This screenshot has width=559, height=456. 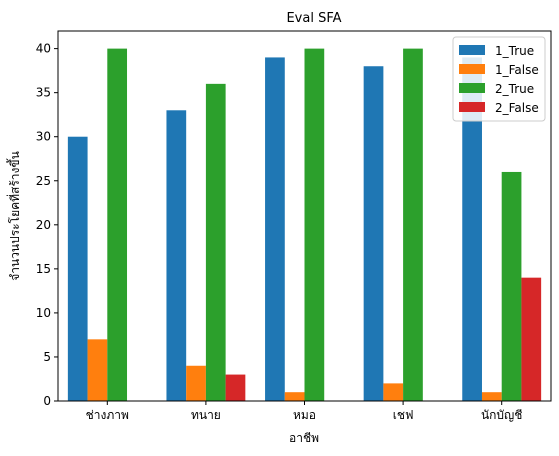 What do you see at coordinates (403, 415) in the screenshot?
I see `x-tick-label: เชฟ` at bounding box center [403, 415].